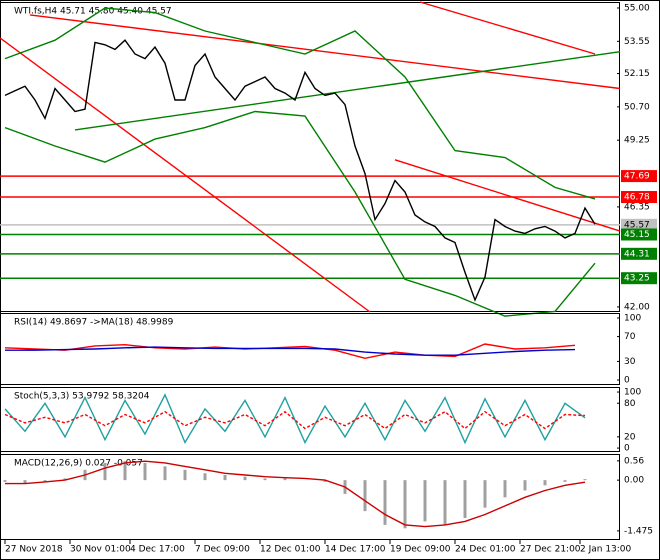  Describe the element at coordinates (355, 550) in the screenshot. I see `x-tick-label: 14 Dec 17:00` at that location.